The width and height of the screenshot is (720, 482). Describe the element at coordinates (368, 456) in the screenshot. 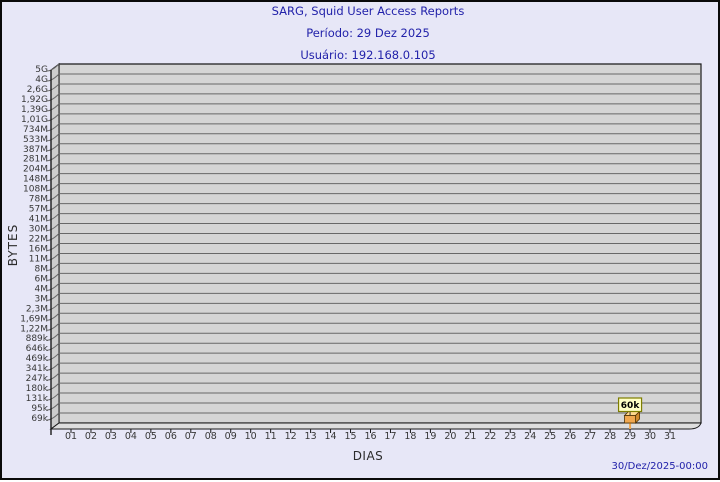

I see `x-axis-title: DIAS` at that location.